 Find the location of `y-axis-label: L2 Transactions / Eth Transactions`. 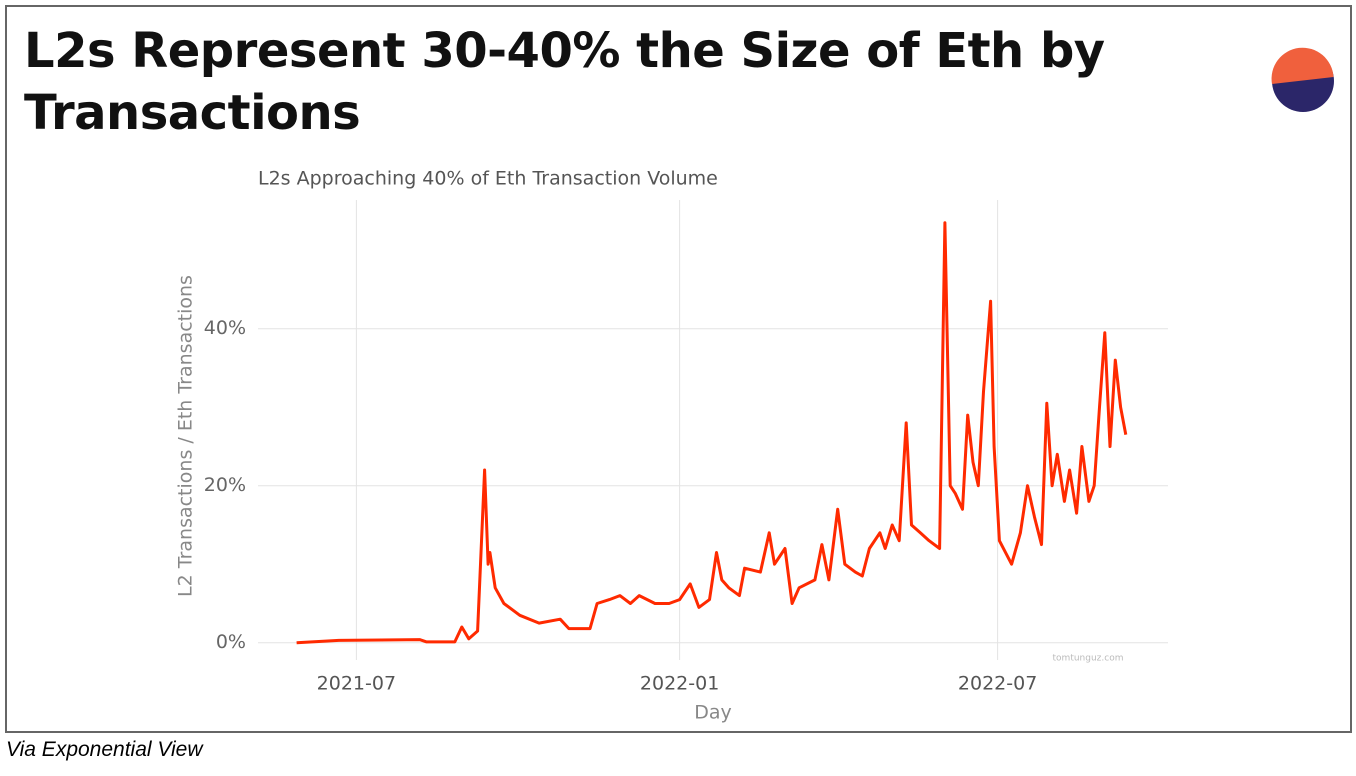

y-axis-label: L2 Transactions / Eth Transactions is located at coordinates (186, 436).